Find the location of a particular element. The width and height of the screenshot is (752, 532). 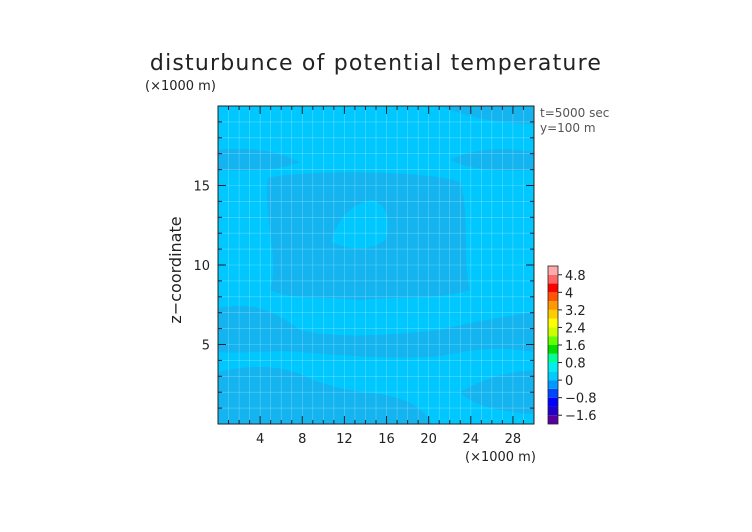

y-tick-label: 15 is located at coordinates (201, 187).